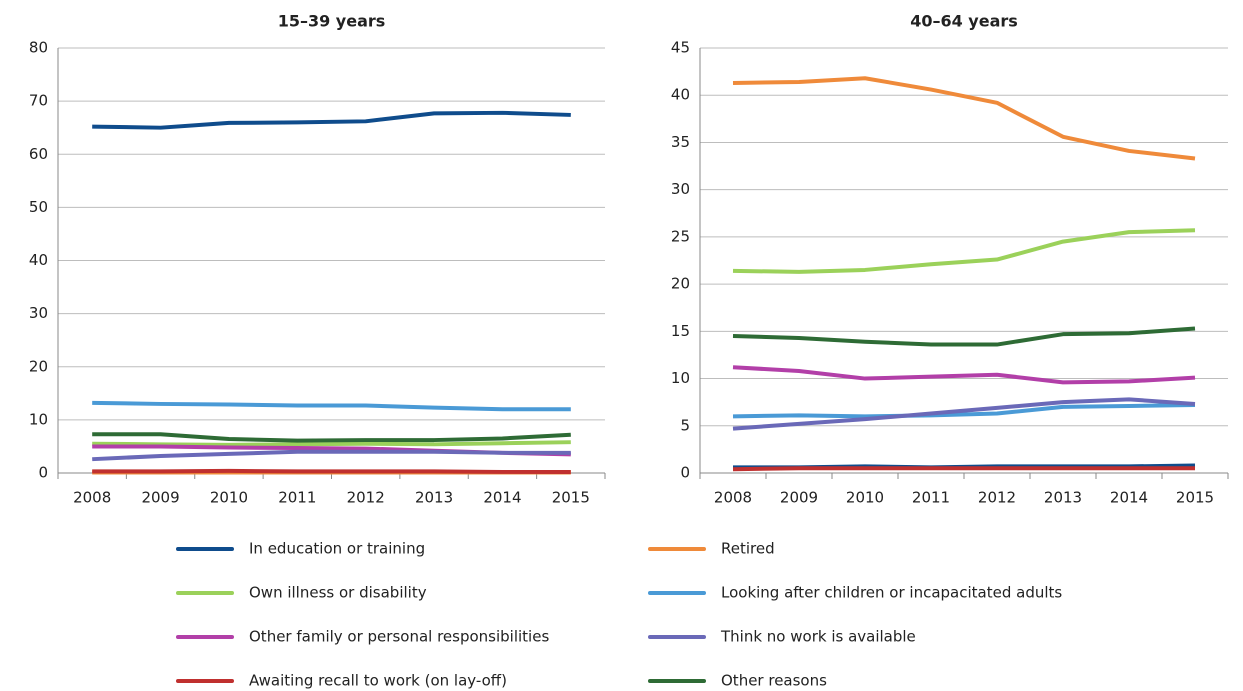  Describe the element at coordinates (38, 154) in the screenshot. I see `y-tick-label: 60` at that location.